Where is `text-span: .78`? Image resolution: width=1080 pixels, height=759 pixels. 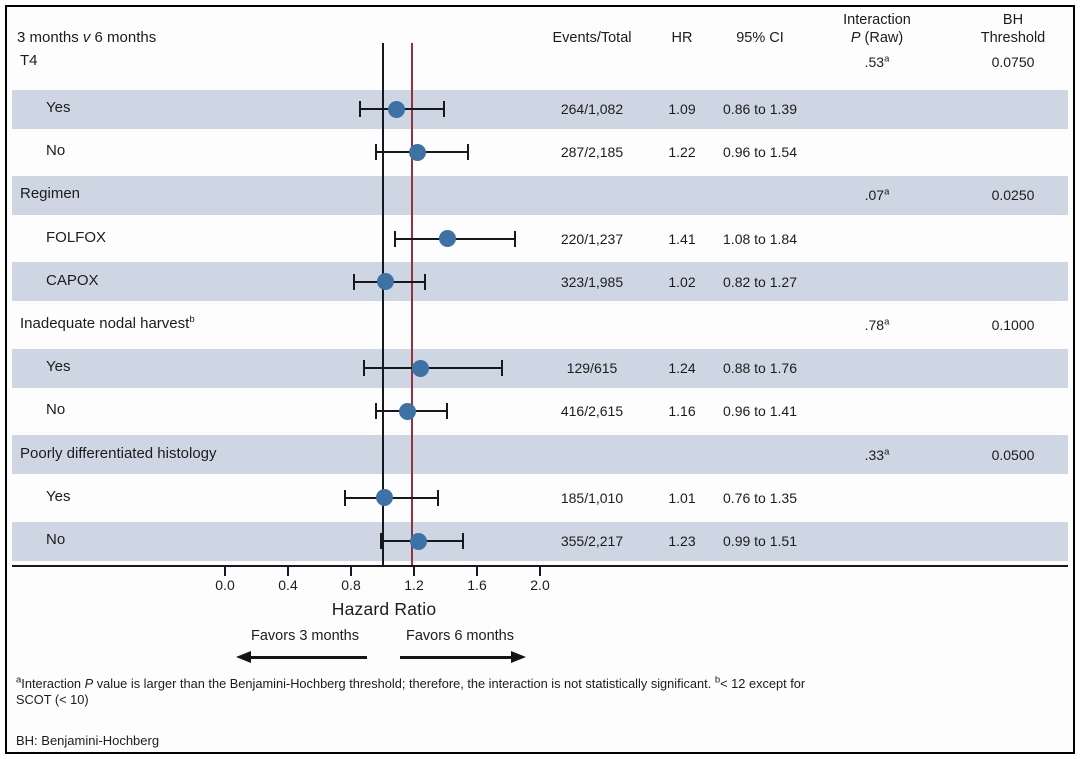 text-span: .78 is located at coordinates (874, 325).